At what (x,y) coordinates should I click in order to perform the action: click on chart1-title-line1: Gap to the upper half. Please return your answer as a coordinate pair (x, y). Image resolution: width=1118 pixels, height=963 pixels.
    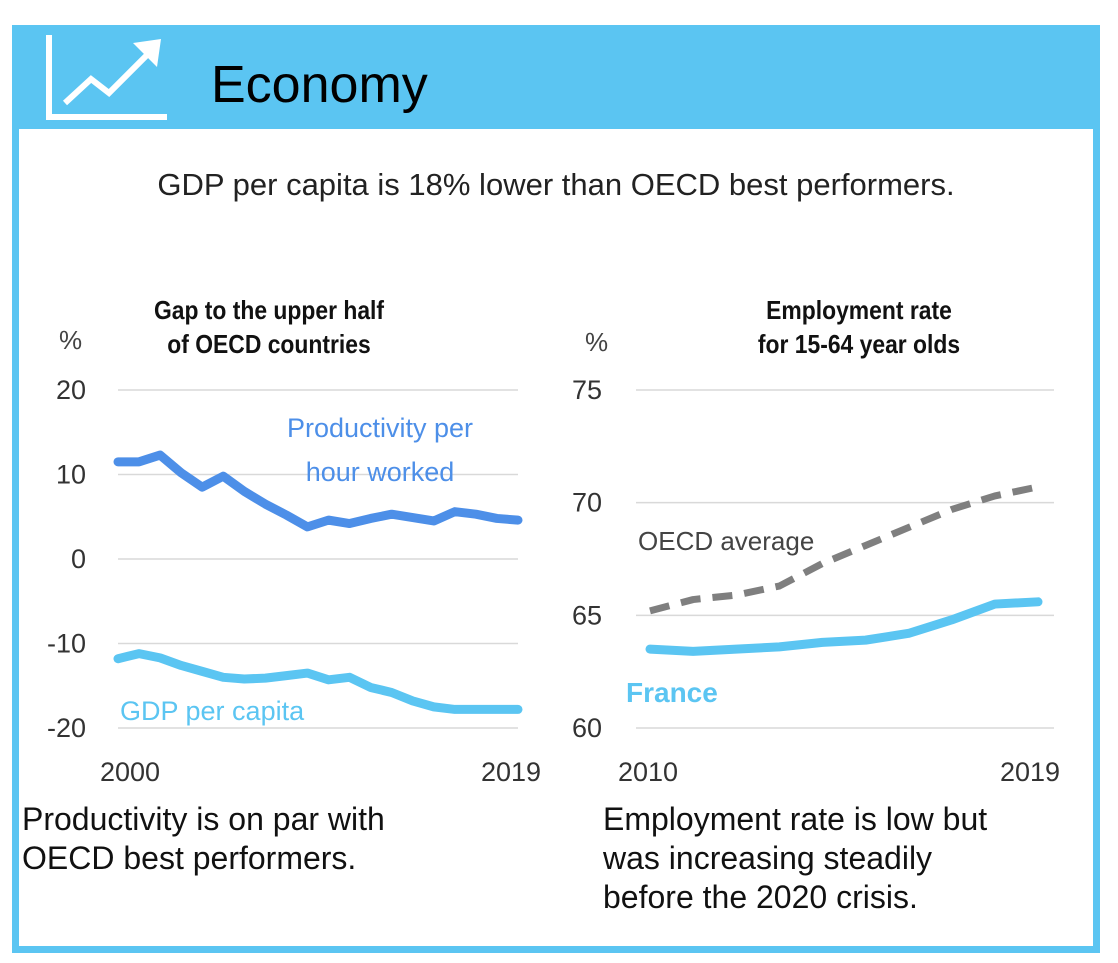
    Looking at the image, I should click on (269, 310).